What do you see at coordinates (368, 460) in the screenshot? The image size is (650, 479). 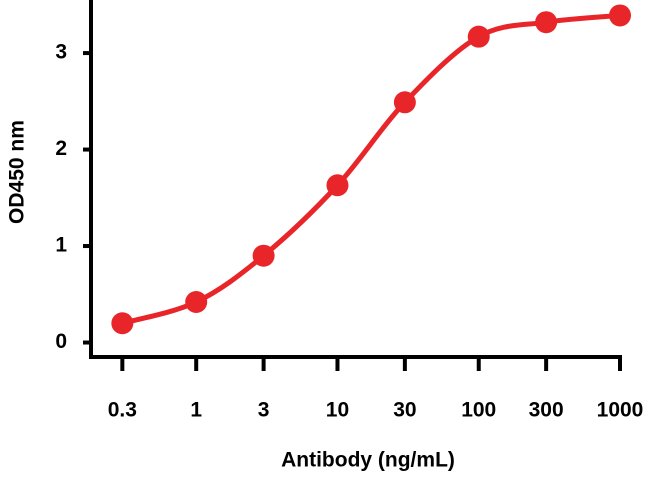 I see `x-axis-label: Antibody (ng/mL)` at bounding box center [368, 460].